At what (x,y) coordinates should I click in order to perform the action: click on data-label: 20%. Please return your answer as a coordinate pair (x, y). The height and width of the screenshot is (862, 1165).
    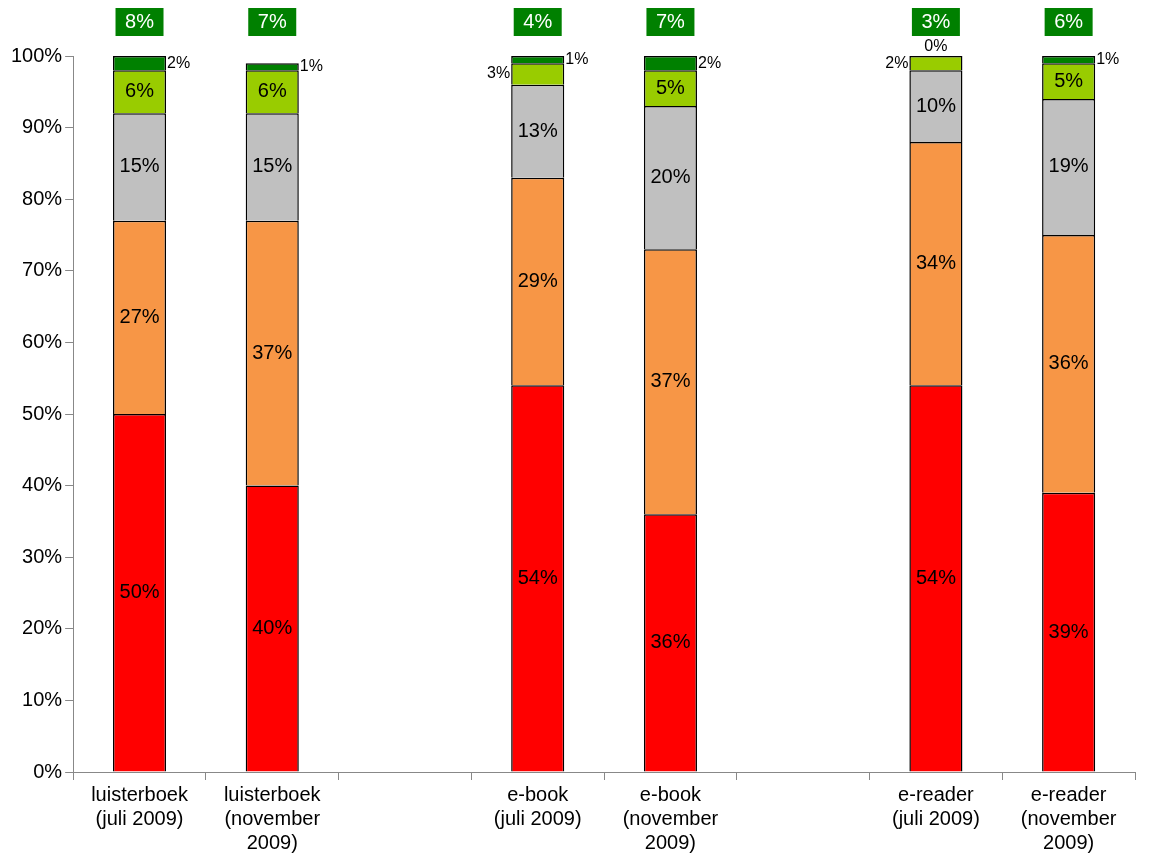
    Looking at the image, I should click on (670, 176).